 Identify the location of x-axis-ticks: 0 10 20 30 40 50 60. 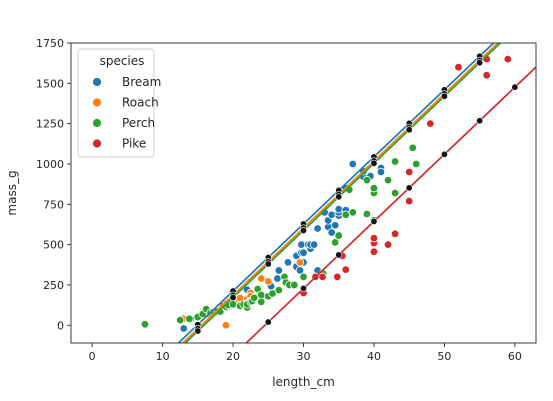
(305, 353).